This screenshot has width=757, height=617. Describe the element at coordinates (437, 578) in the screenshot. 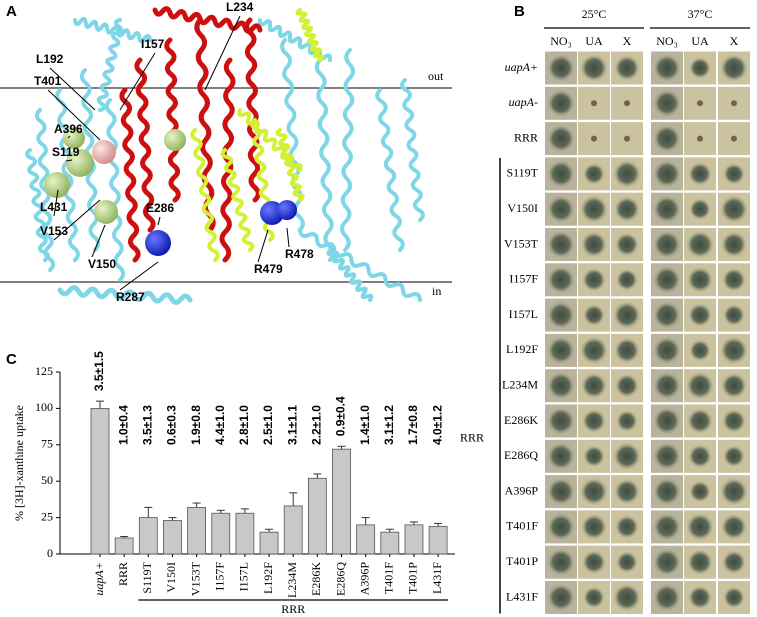

I see `x-tick-label: L431F` at that location.